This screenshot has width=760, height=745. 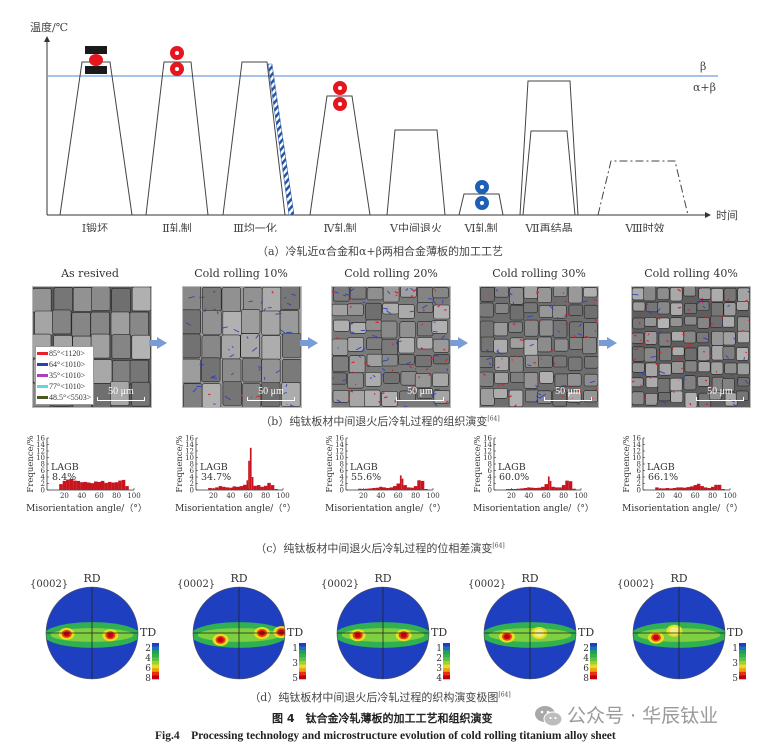 I want to click on step-label: Ⅳ轧制, so click(x=340, y=226).